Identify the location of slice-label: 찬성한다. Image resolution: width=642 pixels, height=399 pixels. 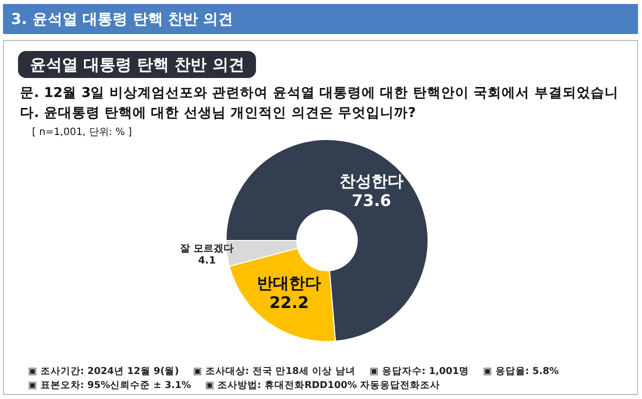
(371, 181).